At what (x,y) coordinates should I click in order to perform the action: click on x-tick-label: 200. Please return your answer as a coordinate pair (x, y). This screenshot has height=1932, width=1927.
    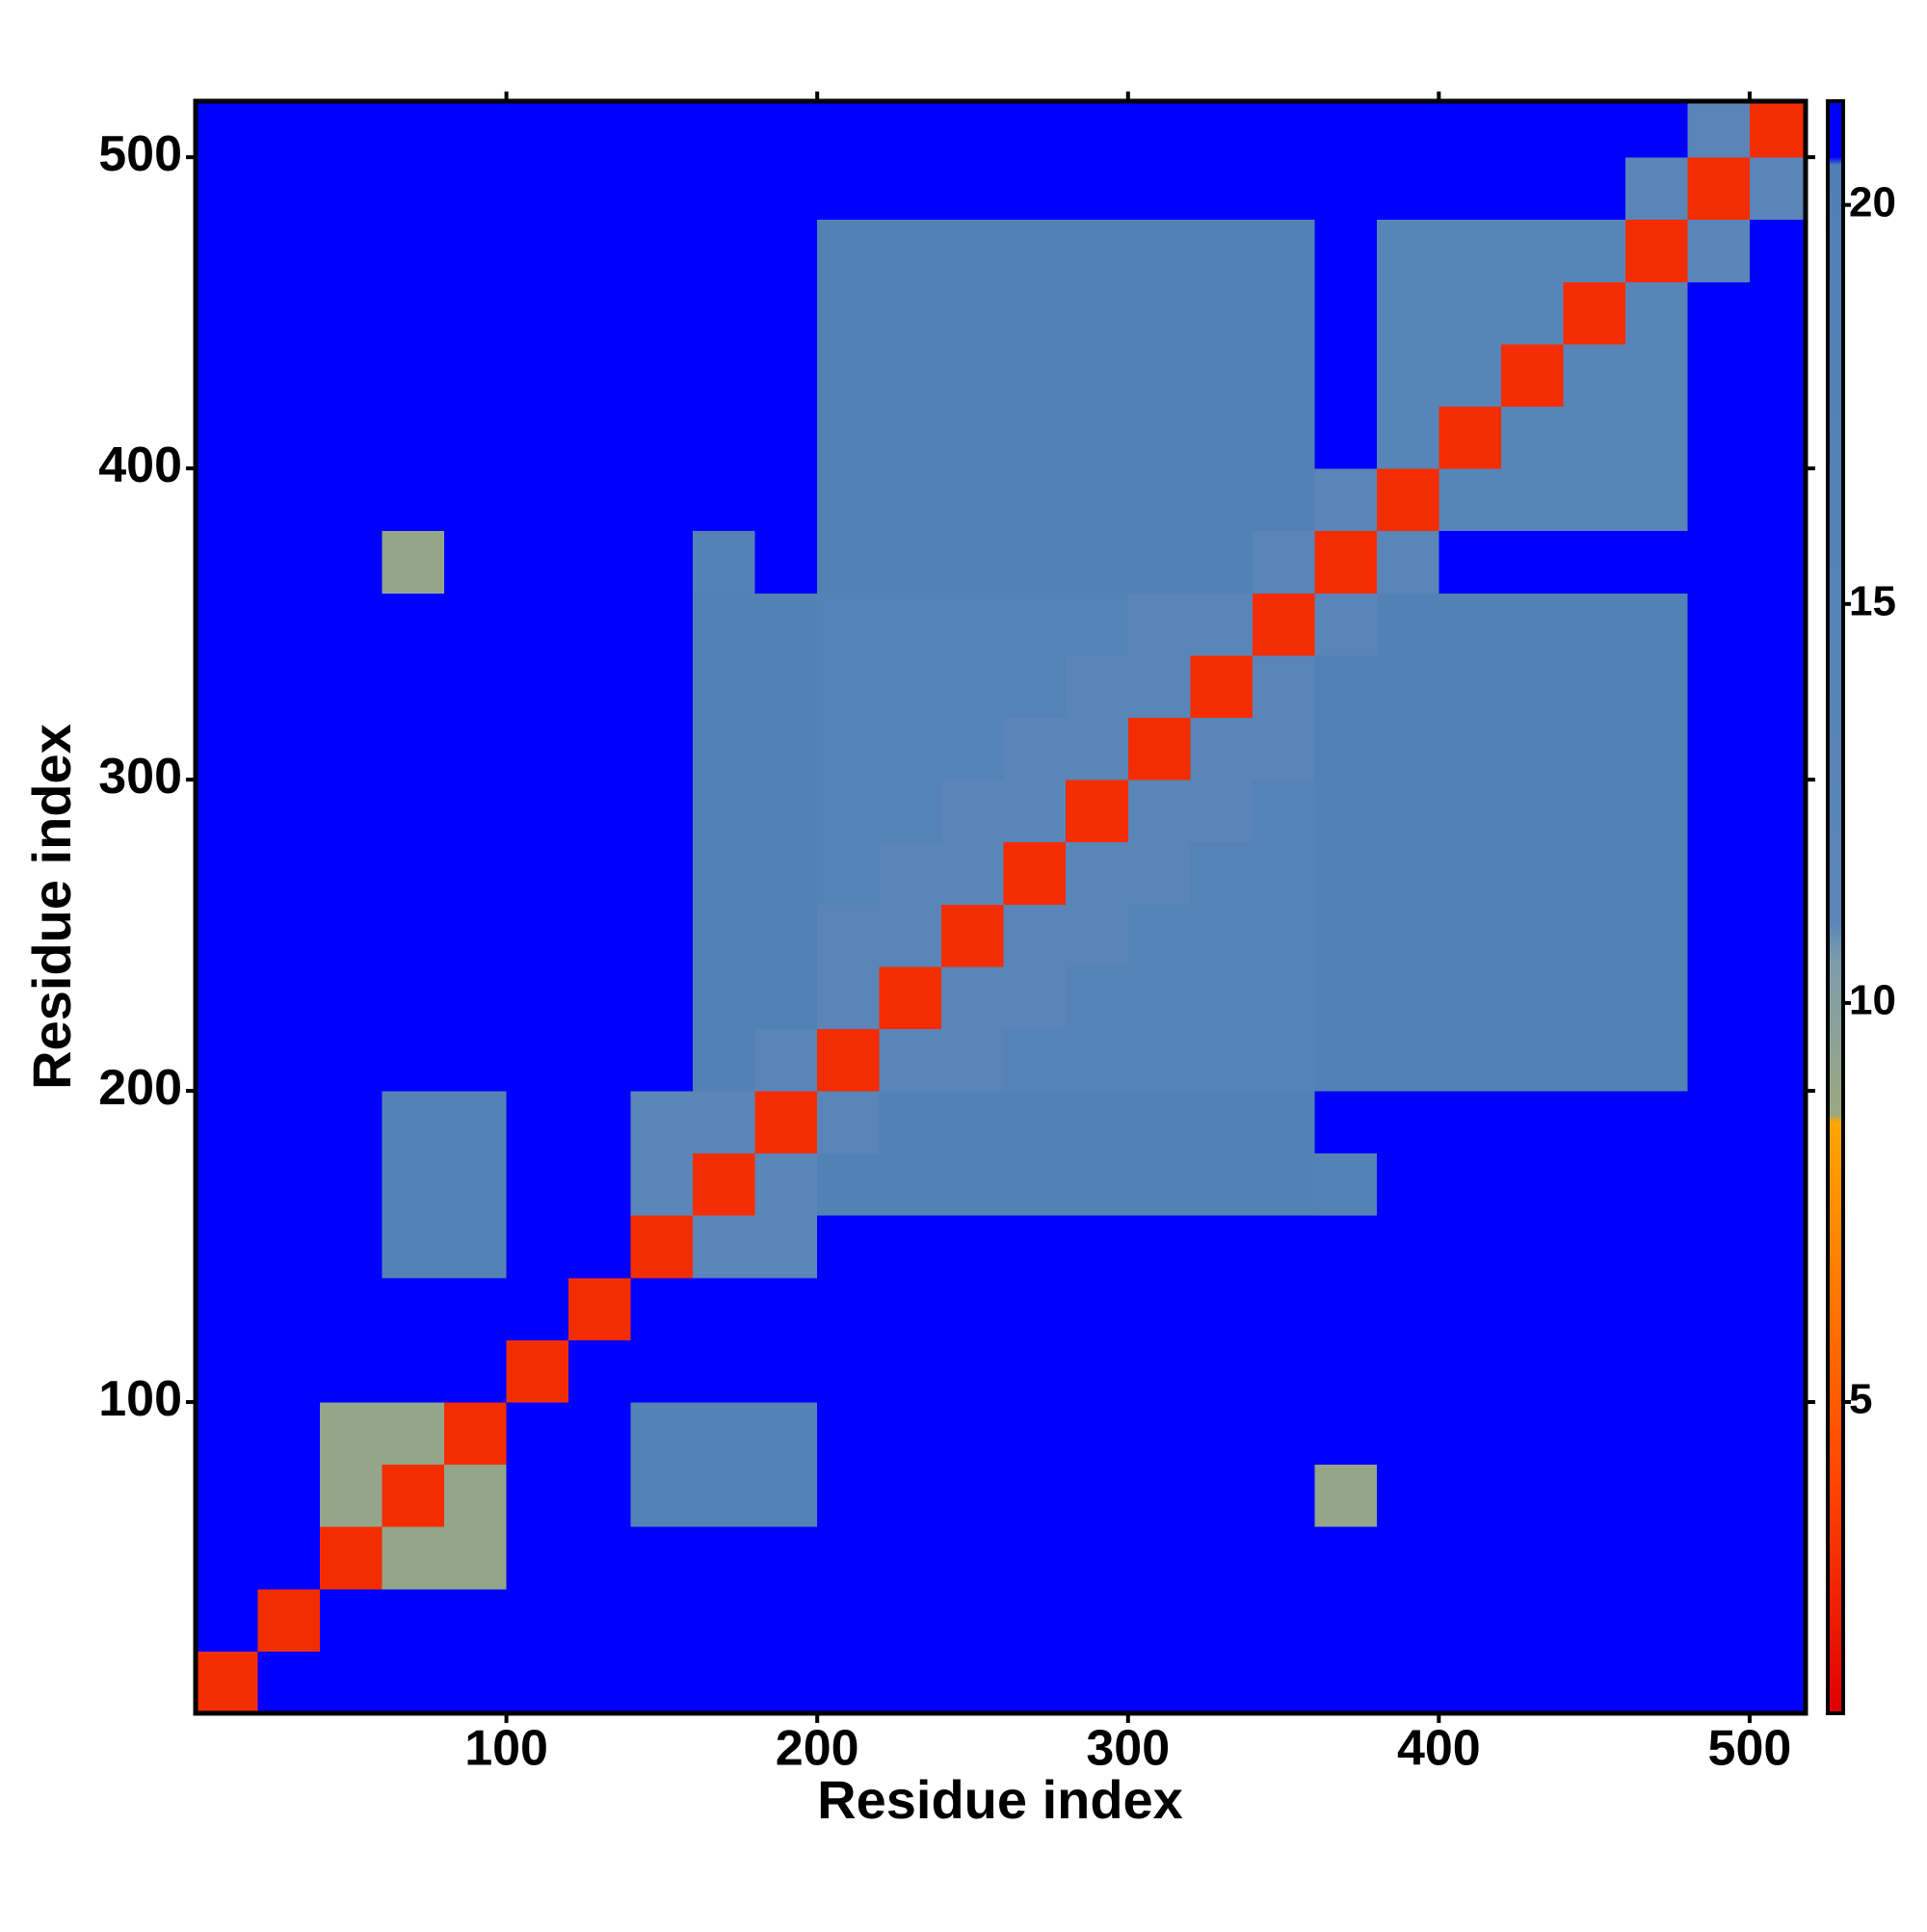
    Looking at the image, I should click on (818, 1749).